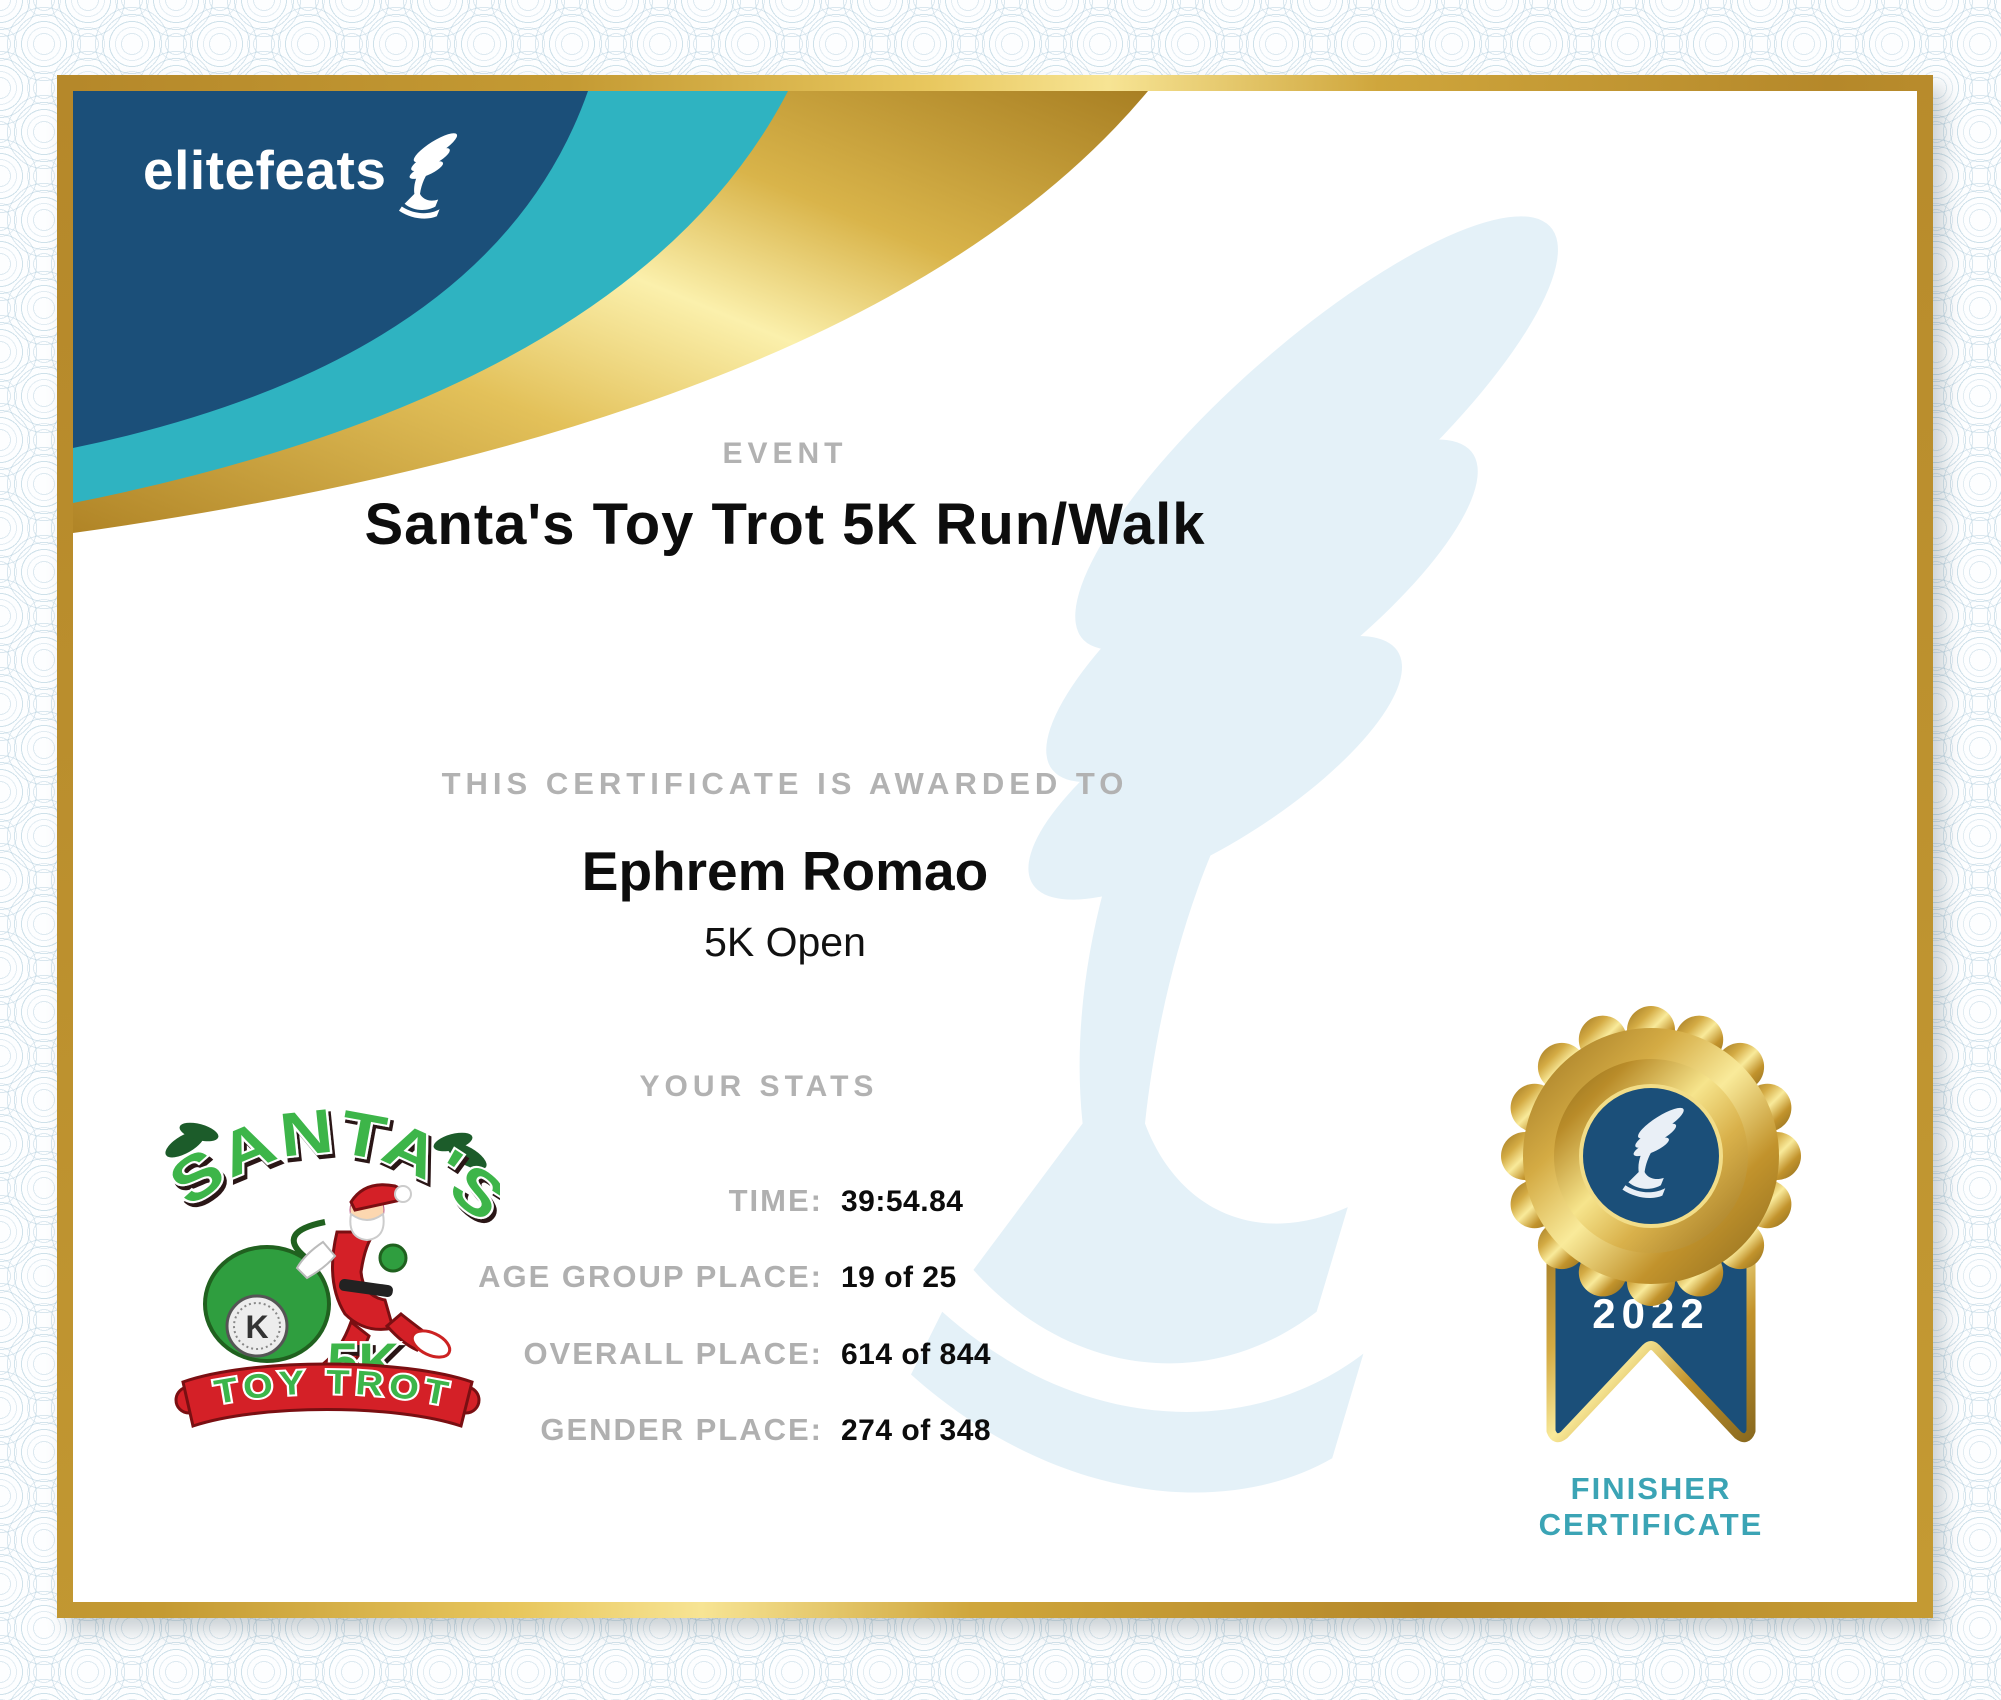  What do you see at coordinates (327, 1394) in the screenshot?
I see `toy-trot-banner: TOY TROT` at bounding box center [327, 1394].